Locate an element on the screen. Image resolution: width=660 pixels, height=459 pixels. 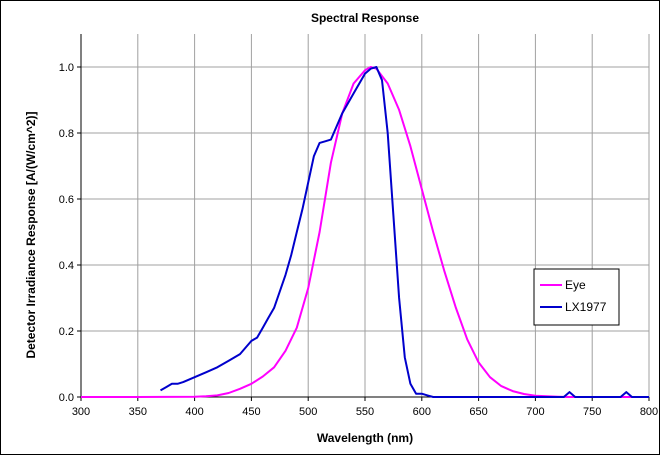
y-tick-label: 1.0 is located at coordinates (66, 68).